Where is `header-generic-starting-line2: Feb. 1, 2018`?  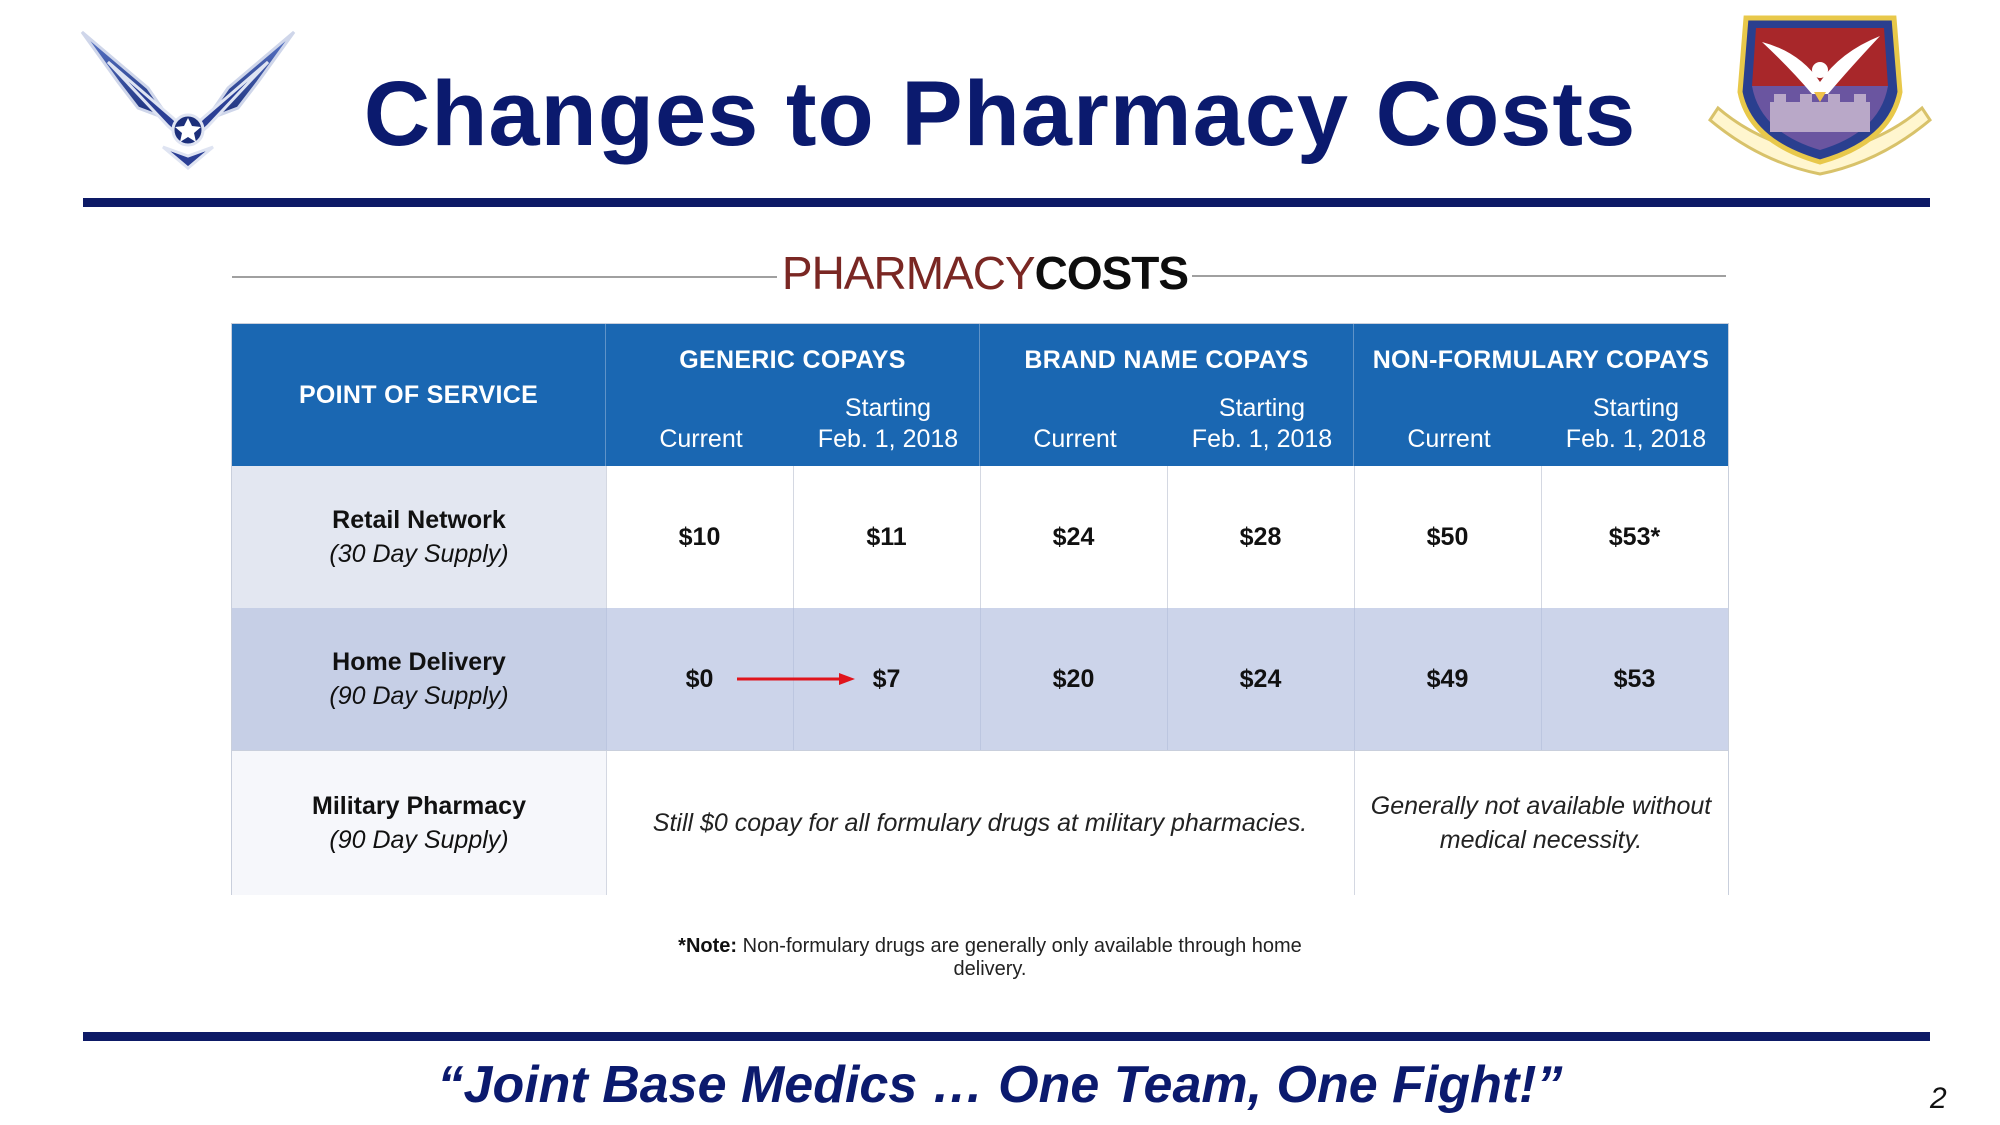
header-generic-starting-line2: Feb. 1, 2018 is located at coordinates (888, 439).